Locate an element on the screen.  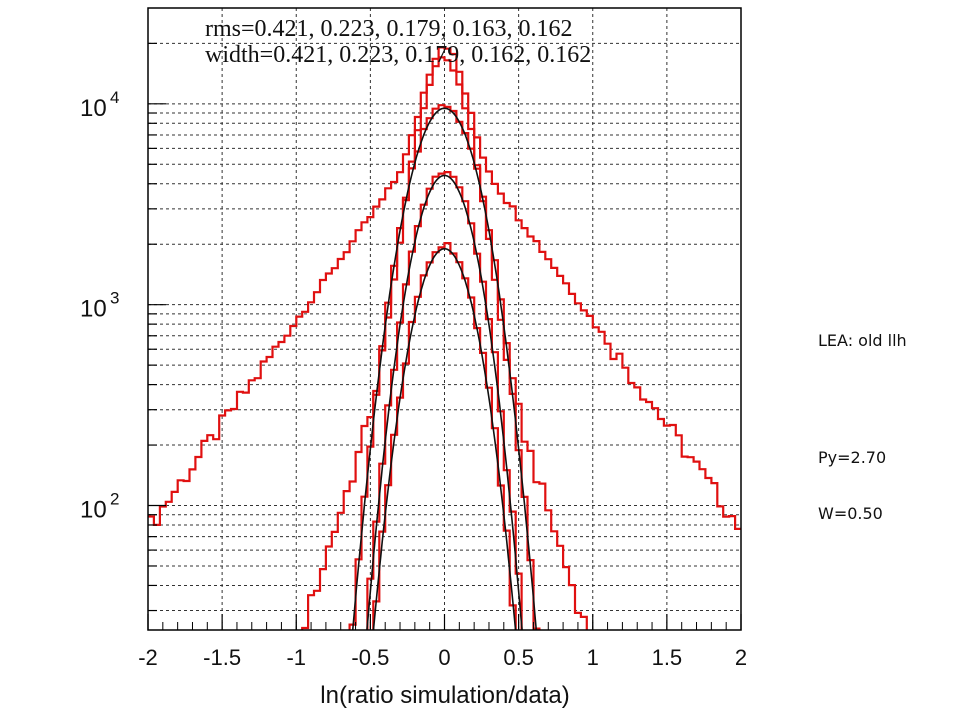
x-axis-label: ln(ratio simulation/data) is located at coordinates (444, 695).